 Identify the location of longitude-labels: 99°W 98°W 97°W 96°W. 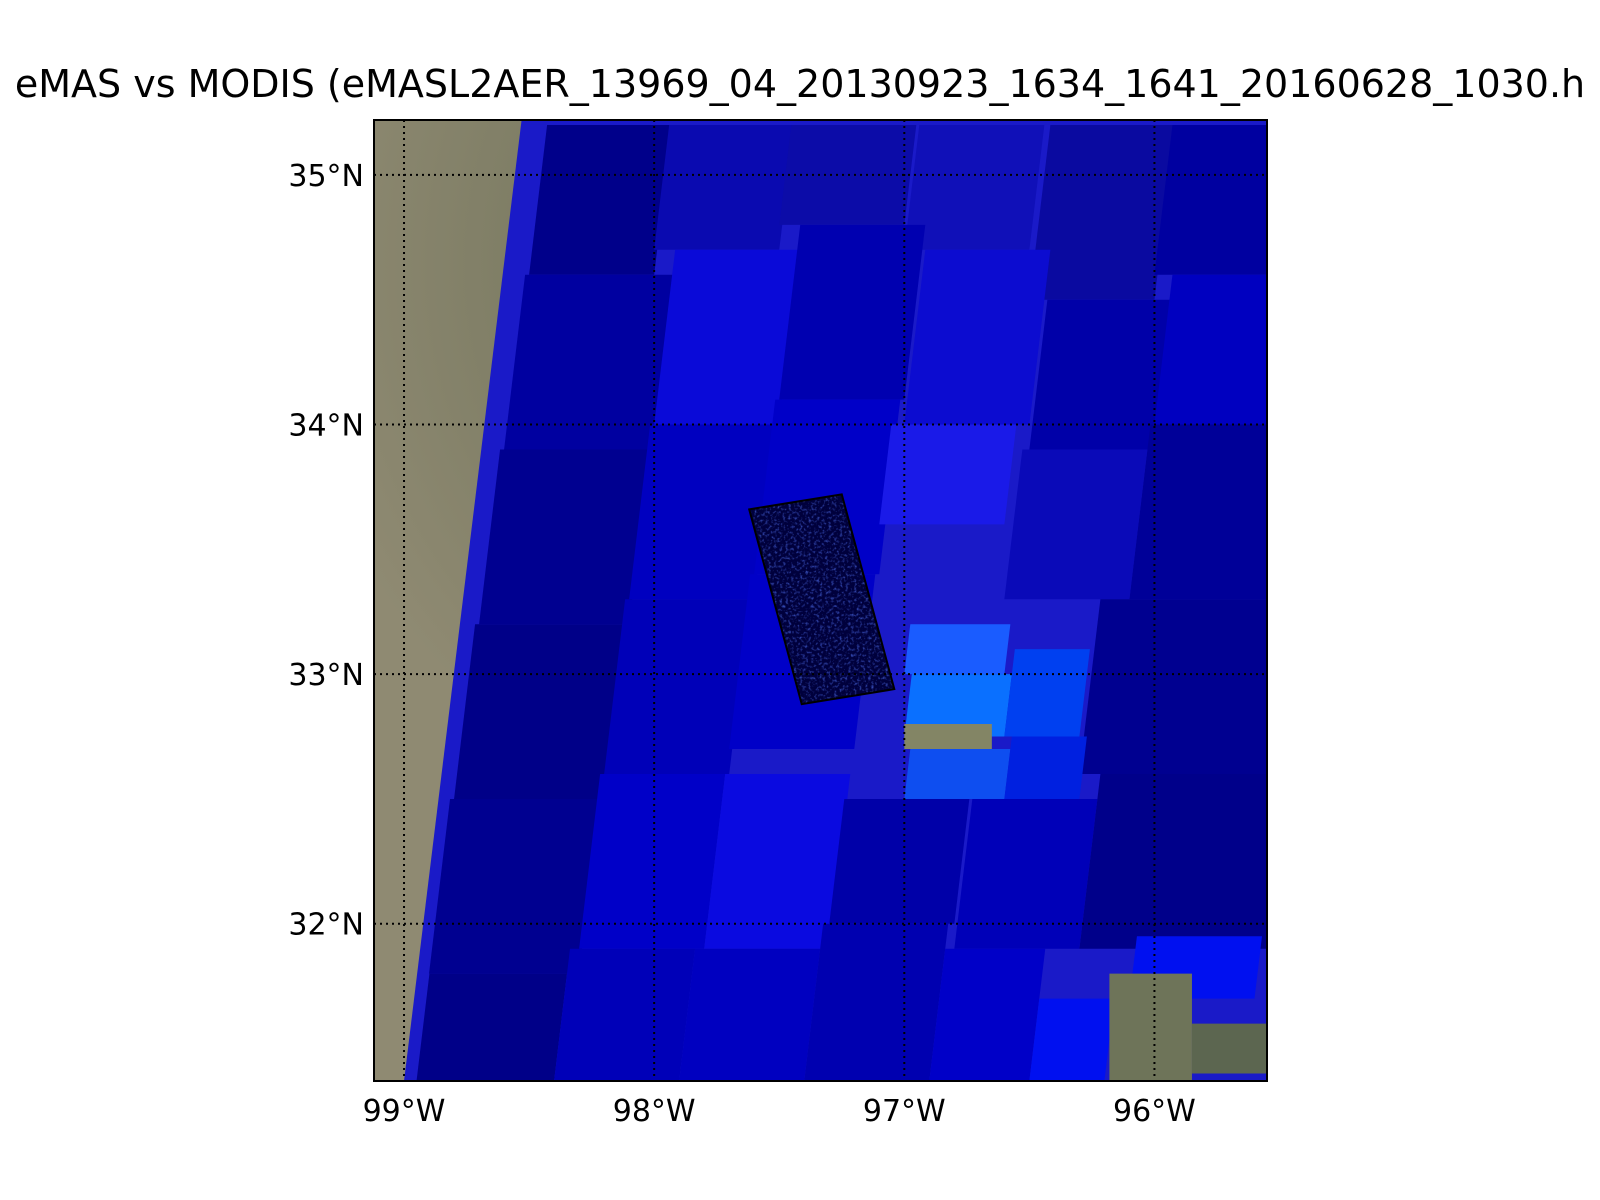
(779, 1111).